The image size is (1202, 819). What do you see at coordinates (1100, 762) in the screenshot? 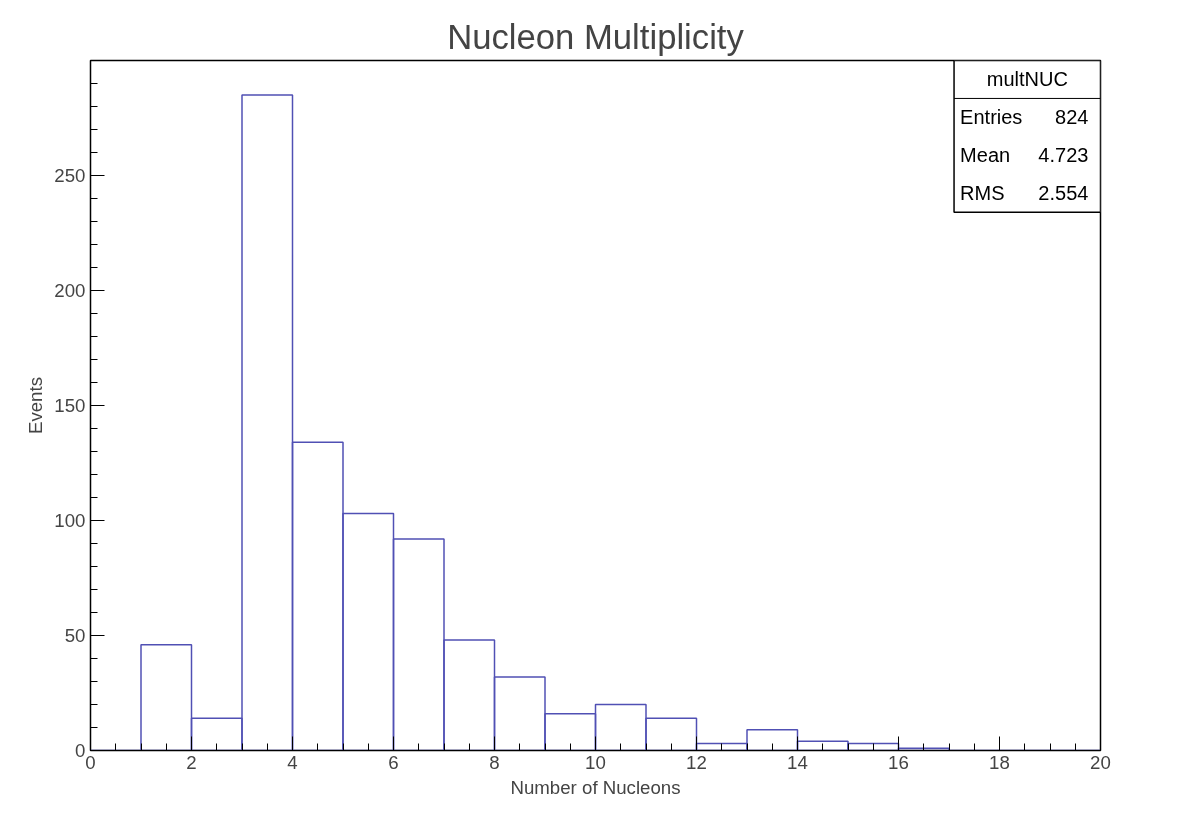
I see `x-tick-label: 20` at bounding box center [1100, 762].